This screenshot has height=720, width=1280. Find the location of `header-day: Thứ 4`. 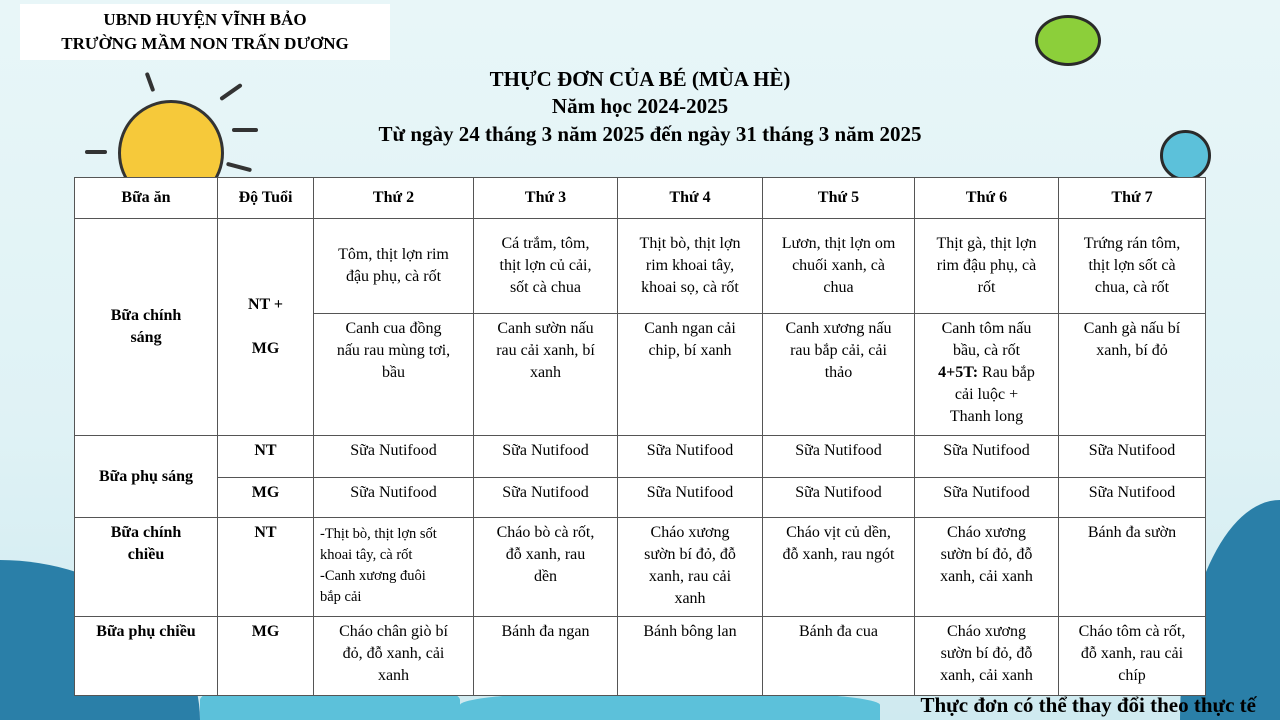

header-day: Thứ 4 is located at coordinates (690, 198).